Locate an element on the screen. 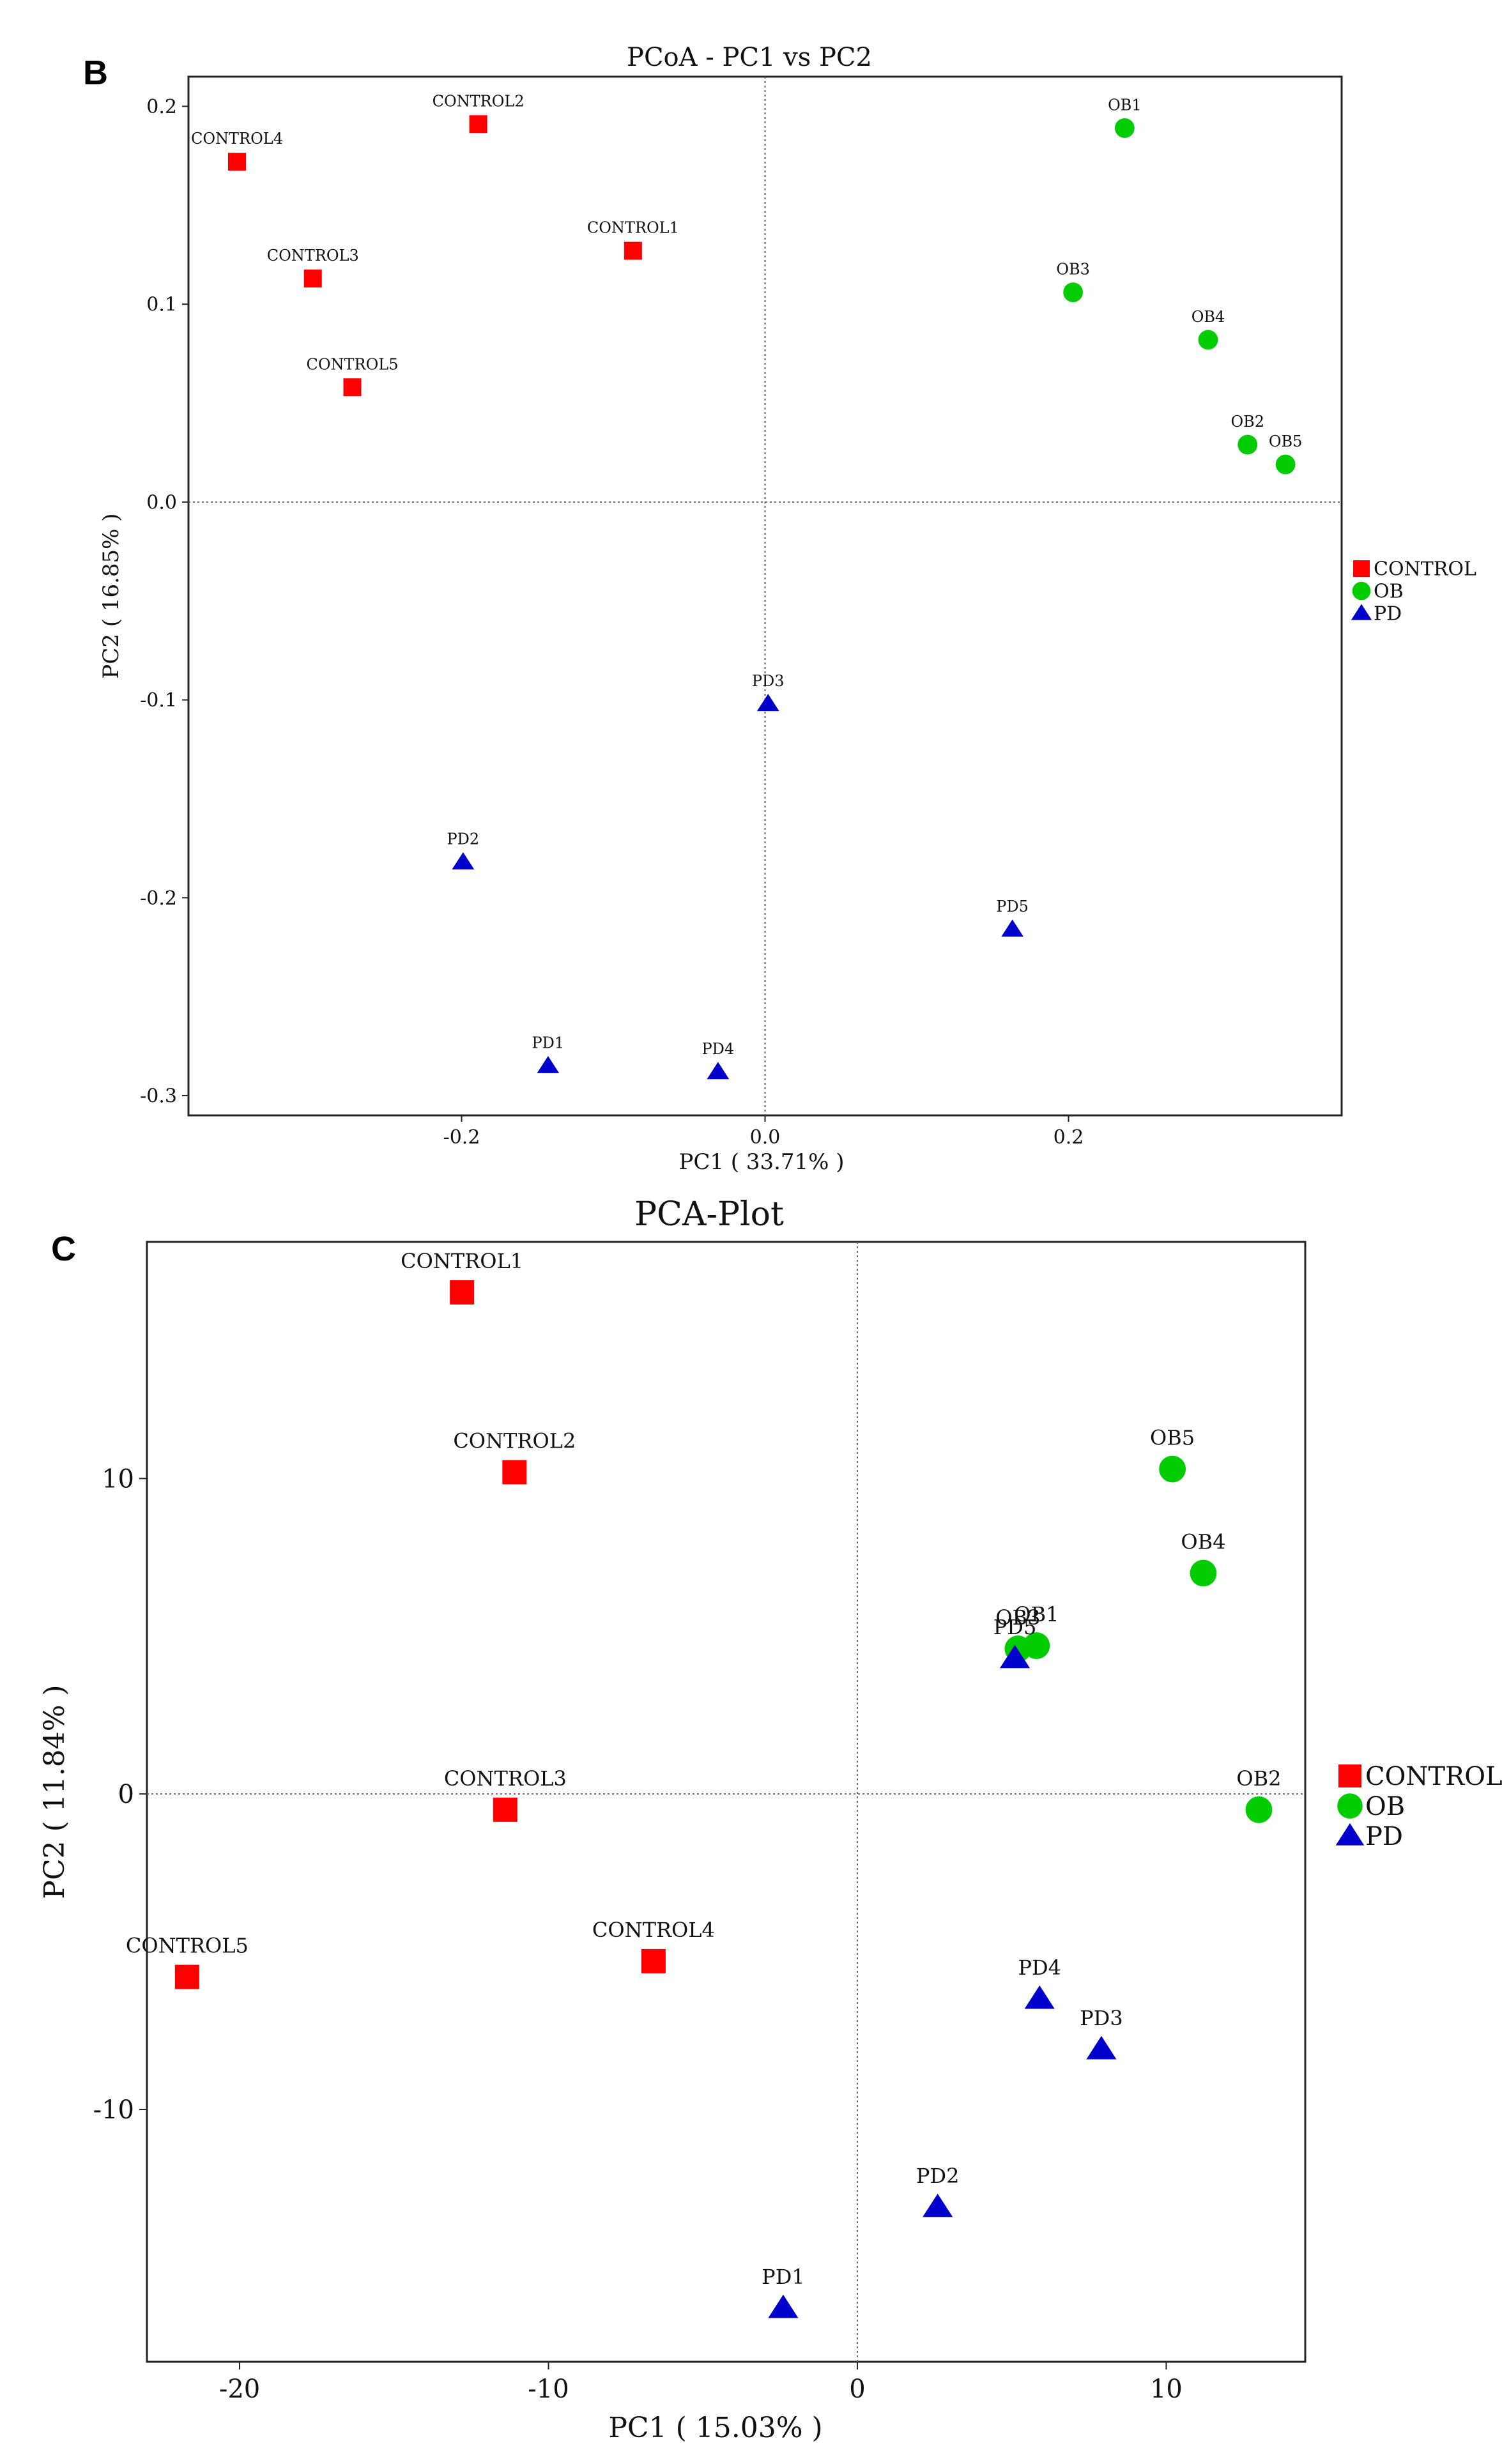  pca-y-ticks: -10 0 10 is located at coordinates (120, 1794).